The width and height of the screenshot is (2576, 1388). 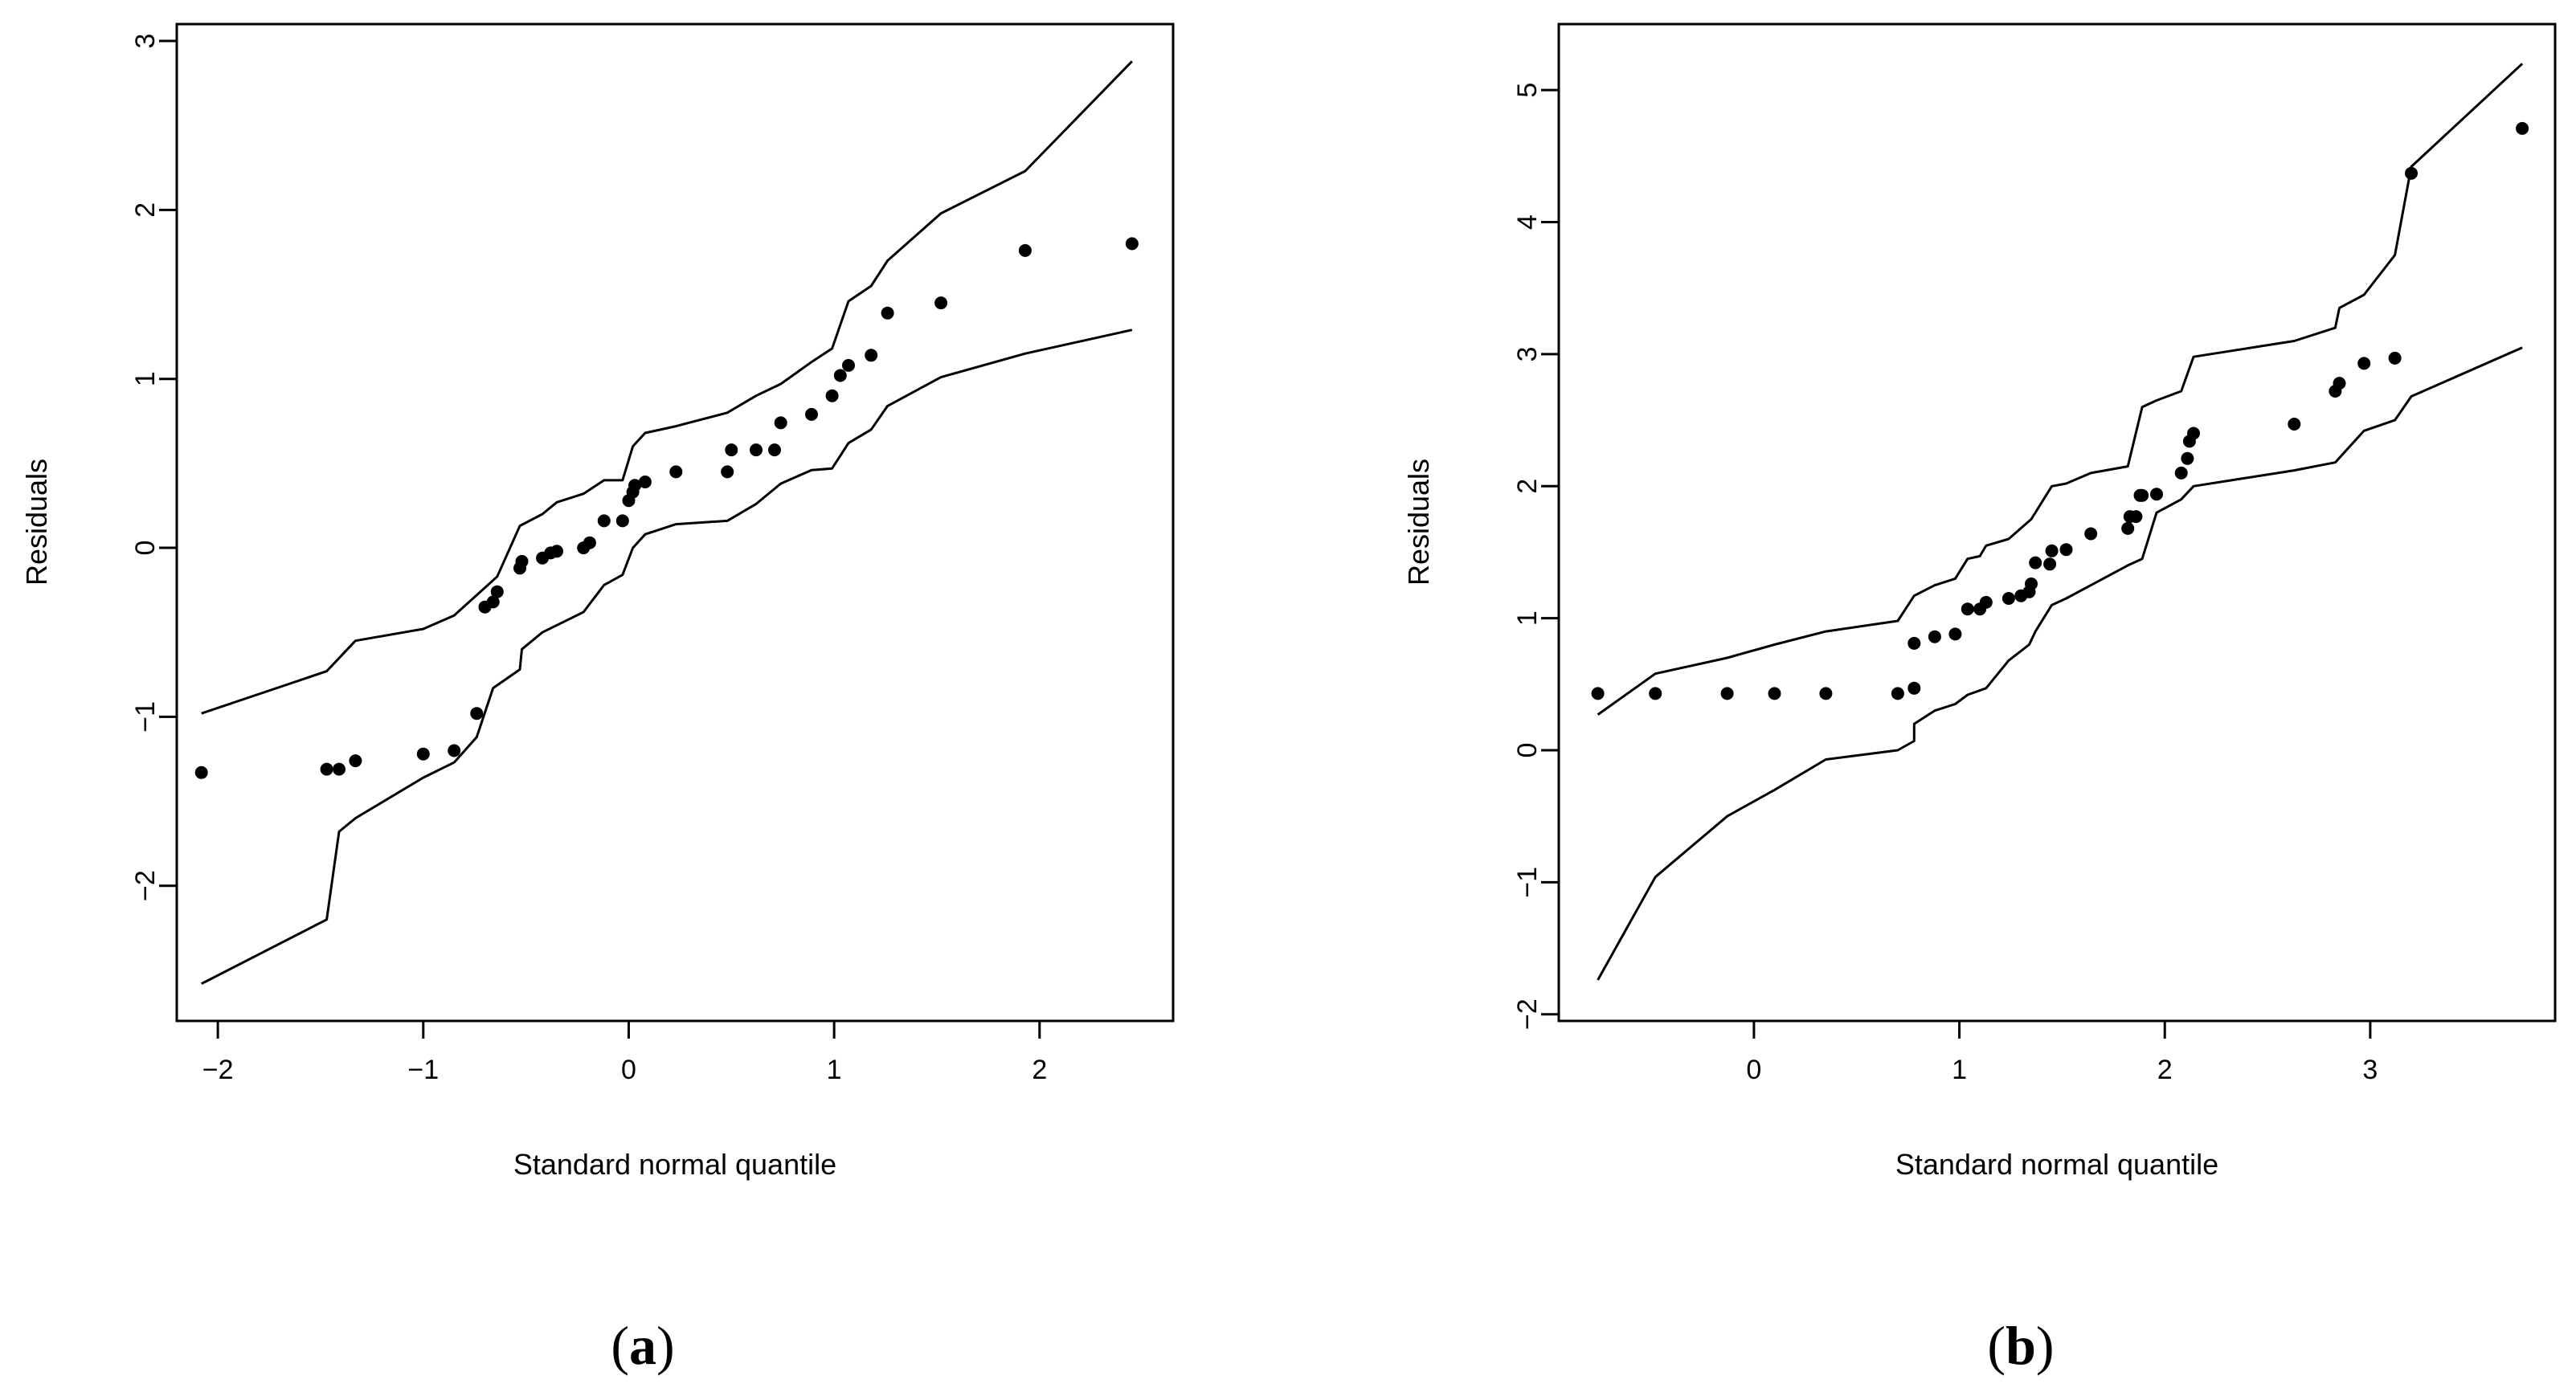 I want to click on panel-label-letter: a, so click(x=642, y=1345).